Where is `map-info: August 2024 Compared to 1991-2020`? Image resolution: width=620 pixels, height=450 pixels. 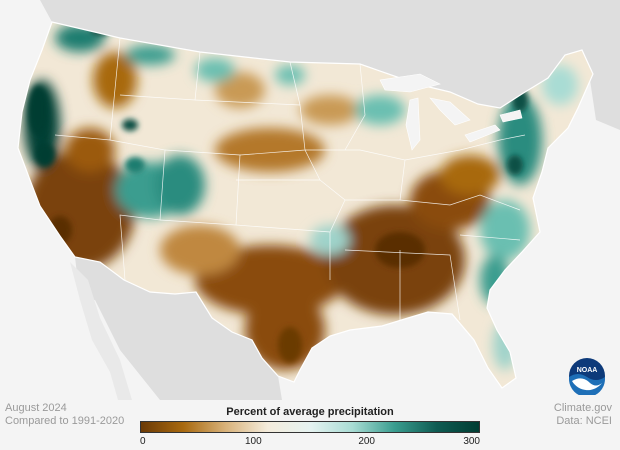 map-info: August 2024 Compared to 1991-2020 is located at coordinates (64, 415).